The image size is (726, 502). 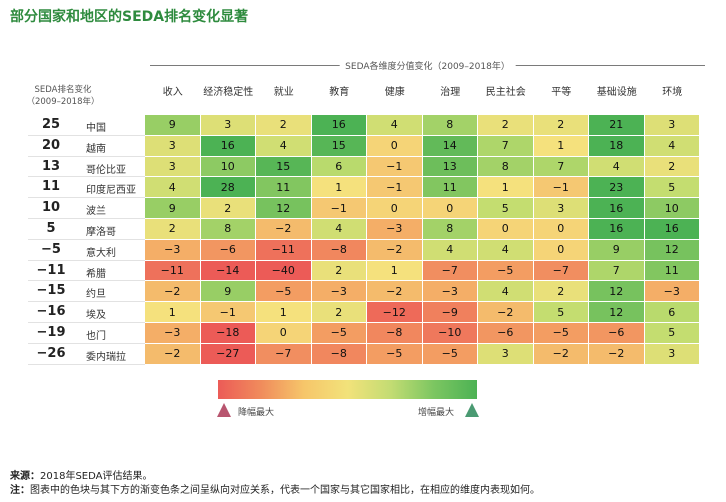 What do you see at coordinates (63, 96) in the screenshot?
I see `rank-change-header: SEDA排名变化 （2009–2018年）` at bounding box center [63, 96].